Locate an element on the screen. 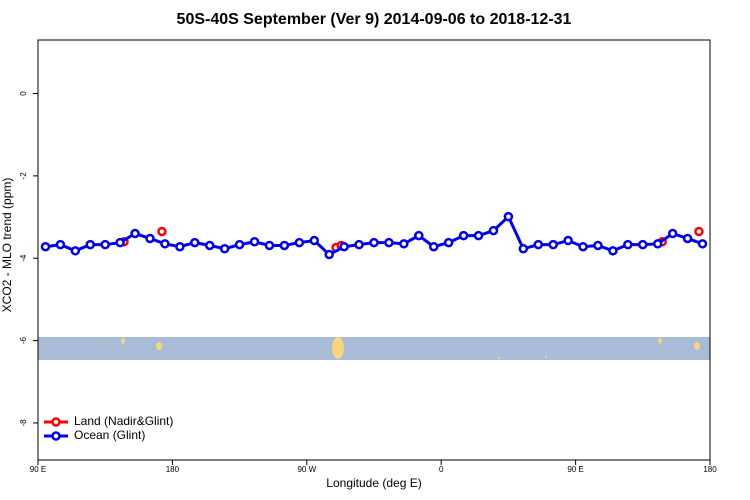 The height and width of the screenshot is (500, 750). y-tick-label: -2 is located at coordinates (23, 176).